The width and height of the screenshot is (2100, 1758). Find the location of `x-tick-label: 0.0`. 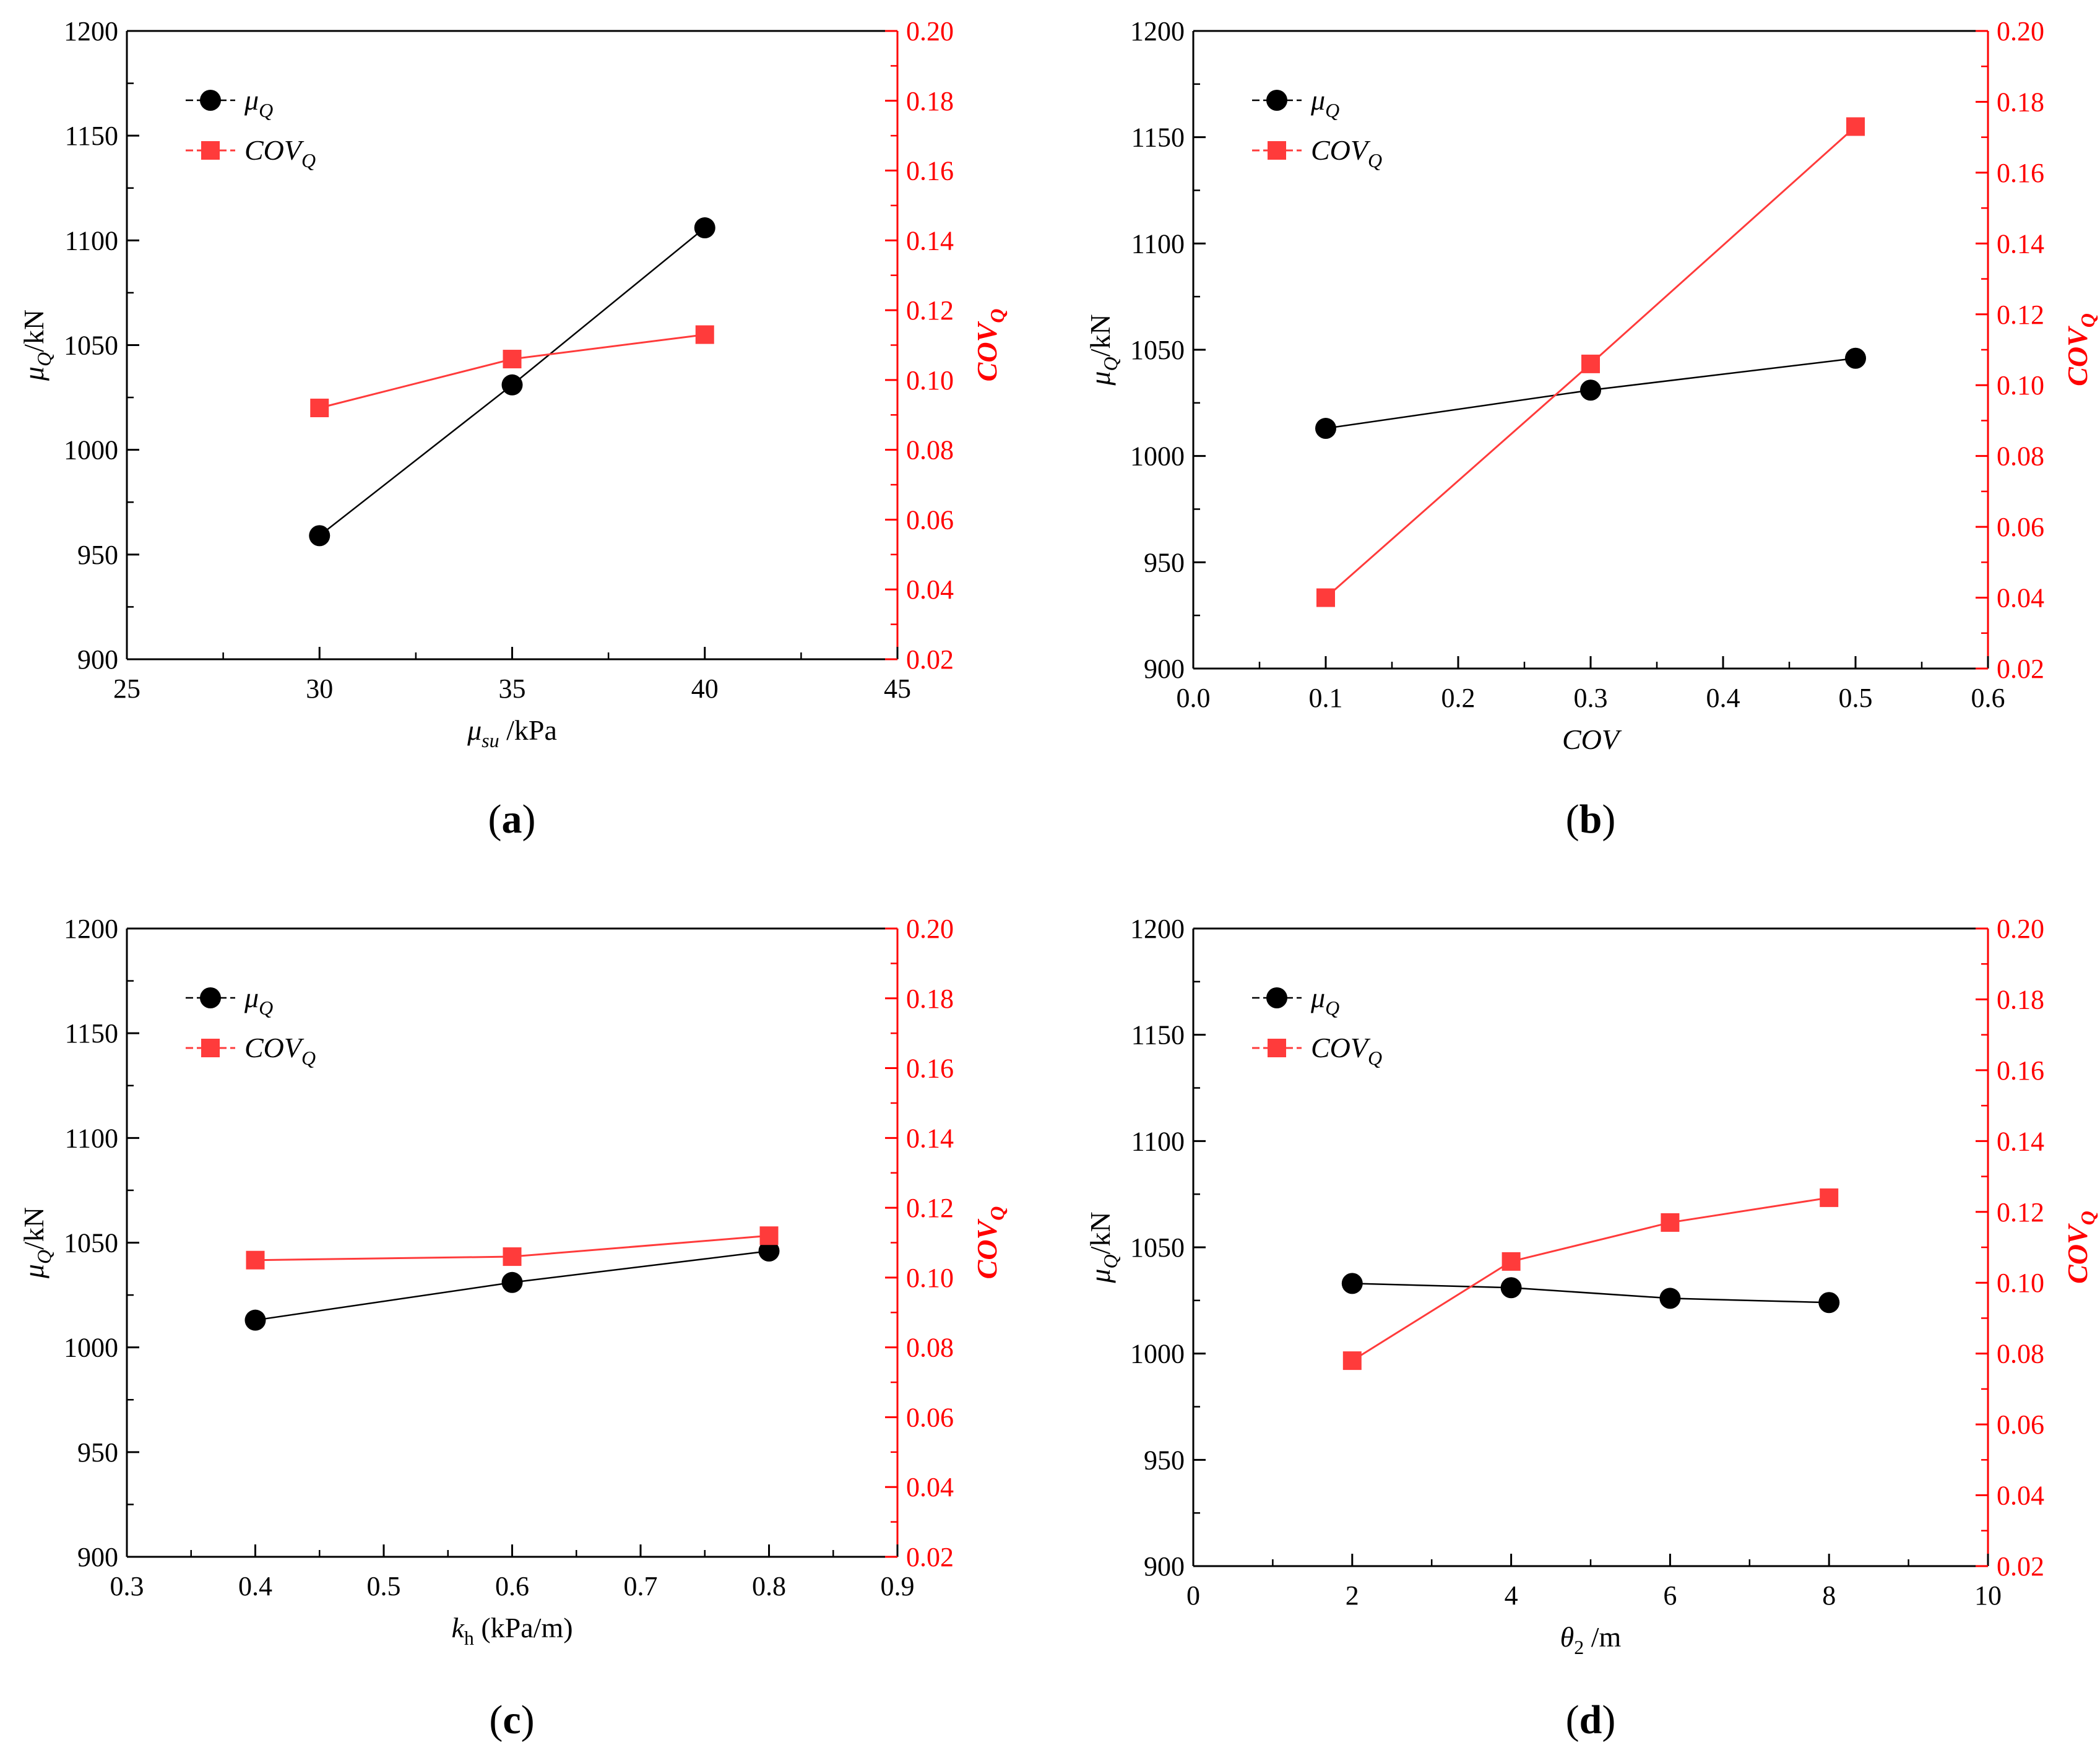

x-tick-label: 0.0 is located at coordinates (1194, 698).